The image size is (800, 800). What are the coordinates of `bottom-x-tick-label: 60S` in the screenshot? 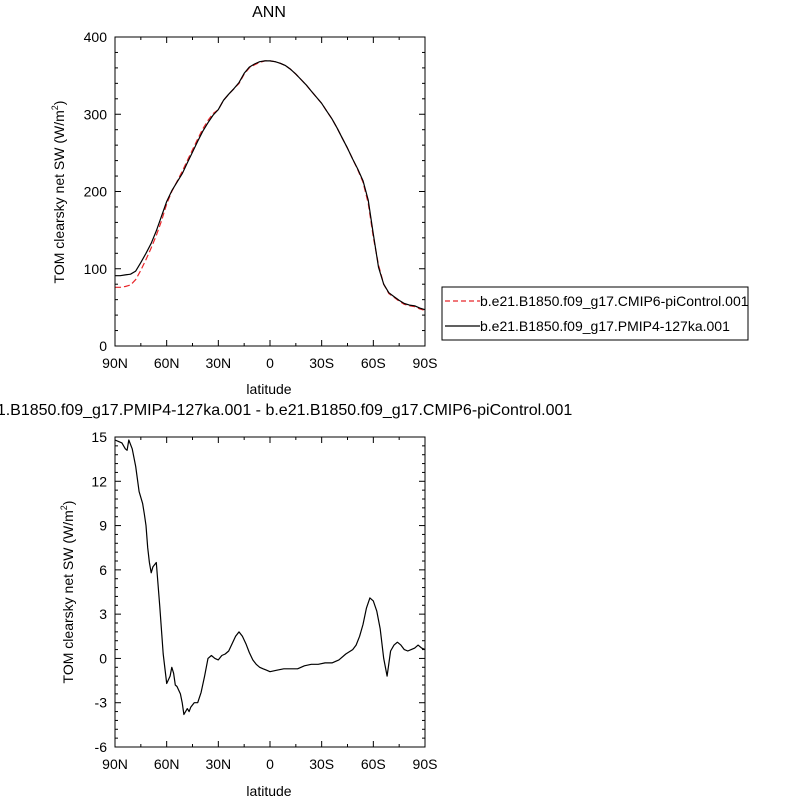 It's located at (373, 764).